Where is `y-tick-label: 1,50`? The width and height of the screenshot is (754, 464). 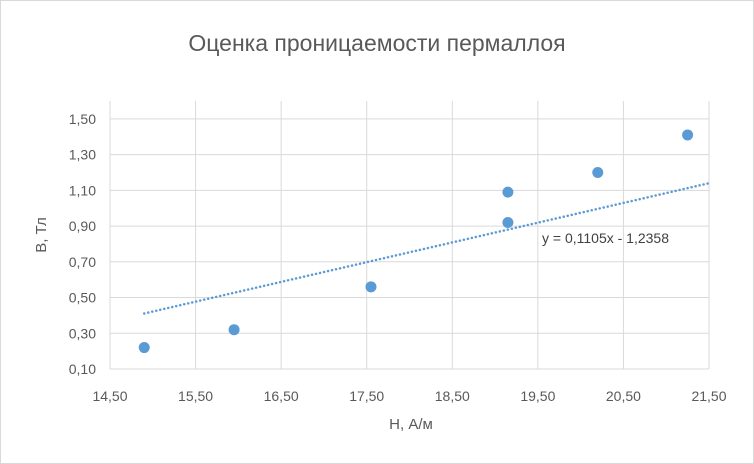
y-tick-label: 1,50 is located at coordinates (82, 119).